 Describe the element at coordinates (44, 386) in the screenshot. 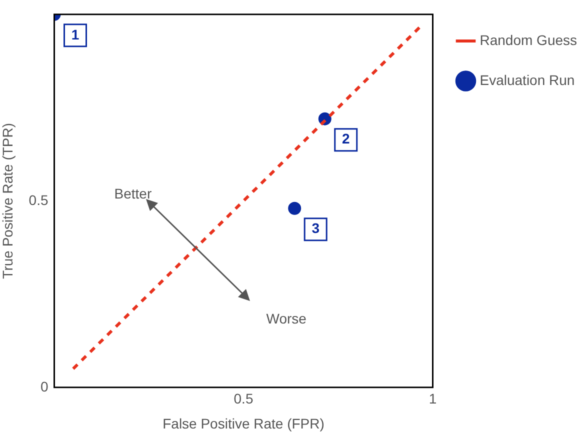

I see `y-tick-label: 0` at that location.